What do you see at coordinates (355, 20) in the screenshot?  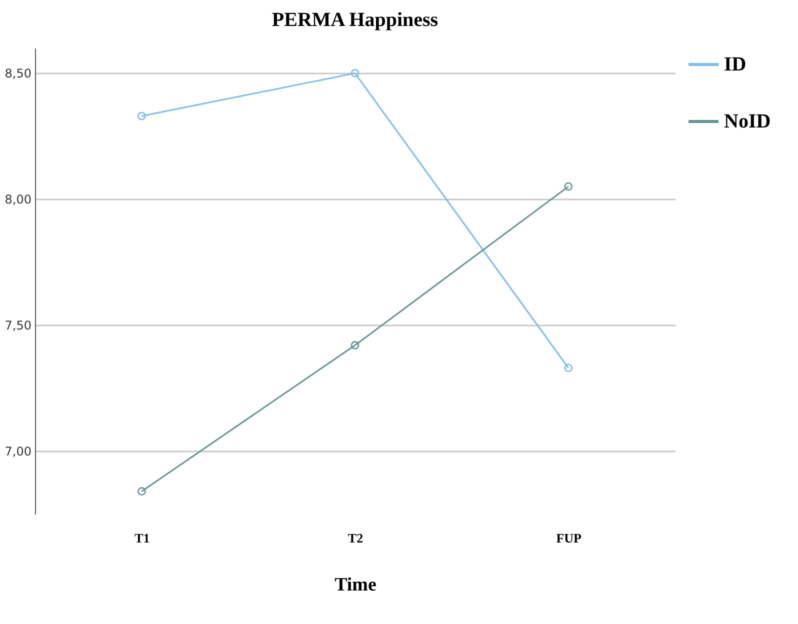 I see `chart-title: PERMA Happiness` at bounding box center [355, 20].